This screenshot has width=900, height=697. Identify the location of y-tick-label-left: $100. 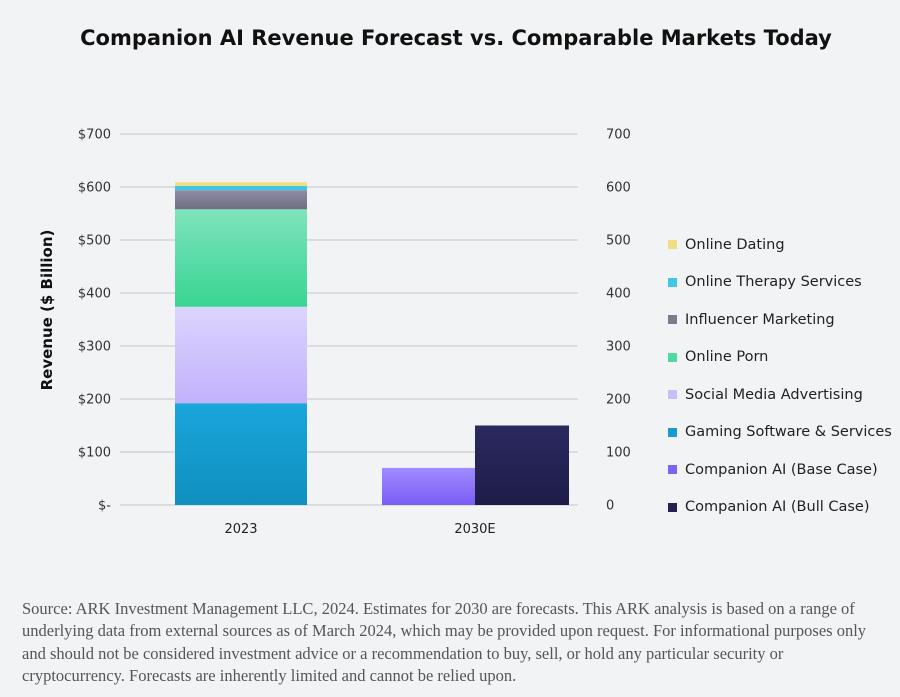
(94, 453).